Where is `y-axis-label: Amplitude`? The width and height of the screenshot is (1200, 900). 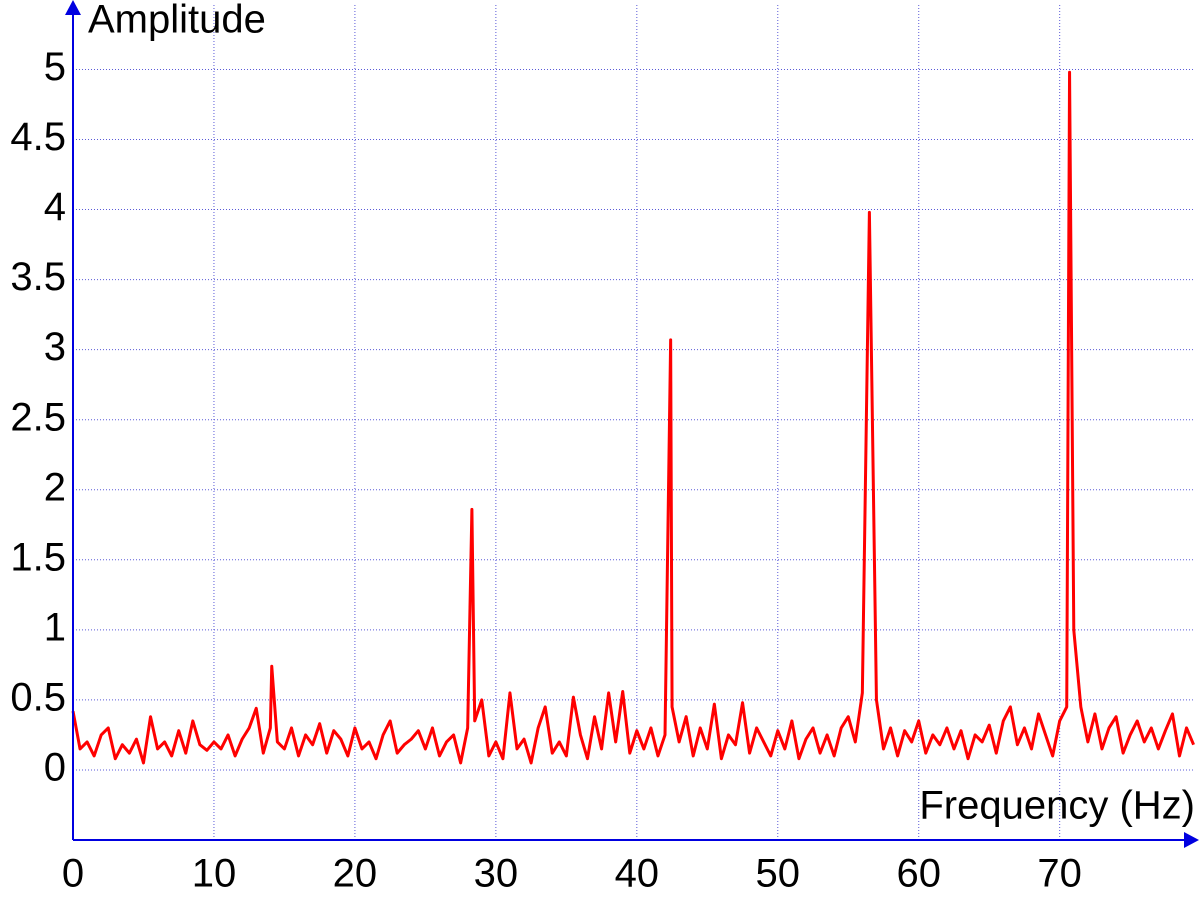
y-axis-label: Amplitude is located at coordinates (177, 21).